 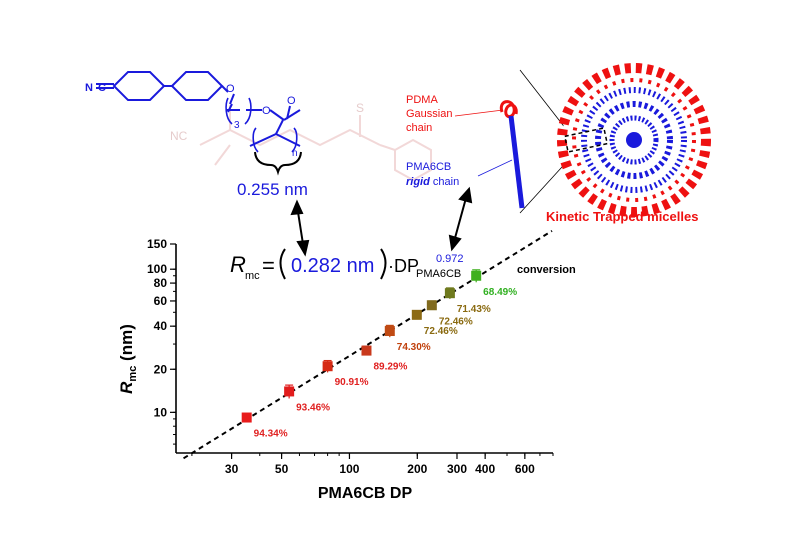 What do you see at coordinates (315, 143) in the screenshot?
I see `faded-raft-structure` at bounding box center [315, 143].